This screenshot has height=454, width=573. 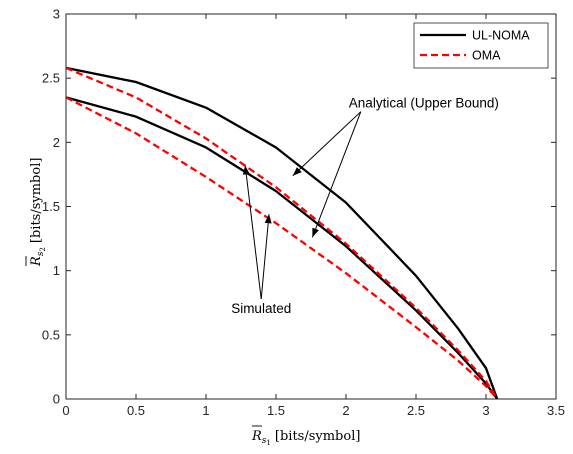 I want to click on svg-text:Rs2[bits/symbol]: Rs2 [bits/symbol], so click(x=38, y=212).